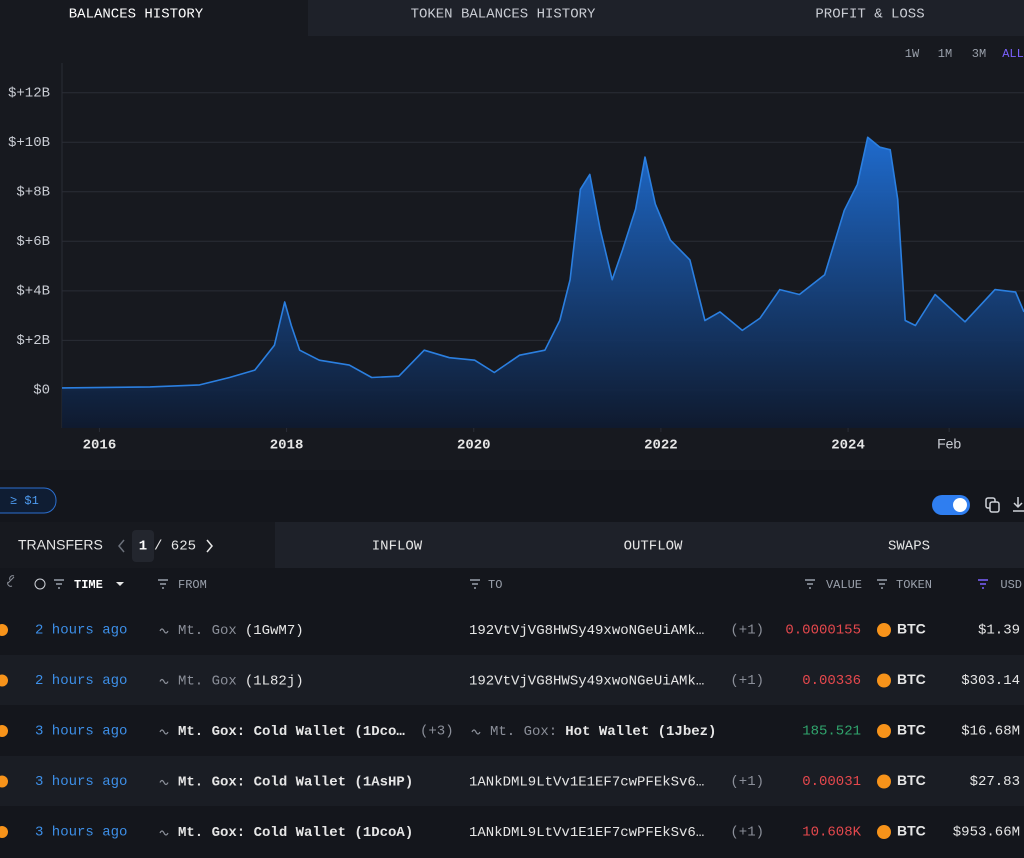  I want to click on address-part: Mt. Gox: Cold Wallet (1AsHP), so click(295, 782).